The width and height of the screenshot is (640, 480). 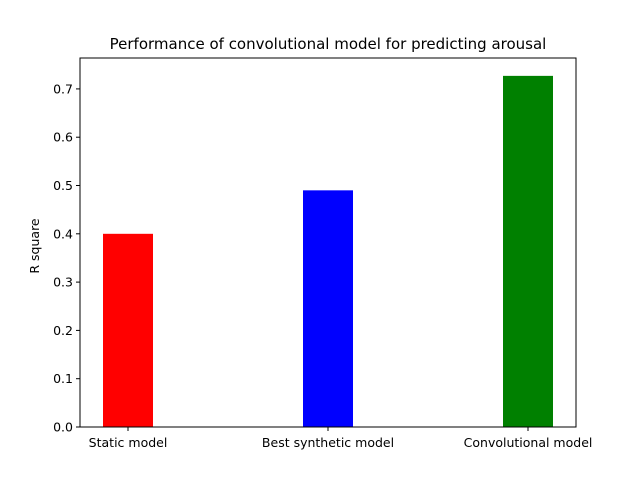 I want to click on y-tick-label: 0.2, so click(x=63, y=330).